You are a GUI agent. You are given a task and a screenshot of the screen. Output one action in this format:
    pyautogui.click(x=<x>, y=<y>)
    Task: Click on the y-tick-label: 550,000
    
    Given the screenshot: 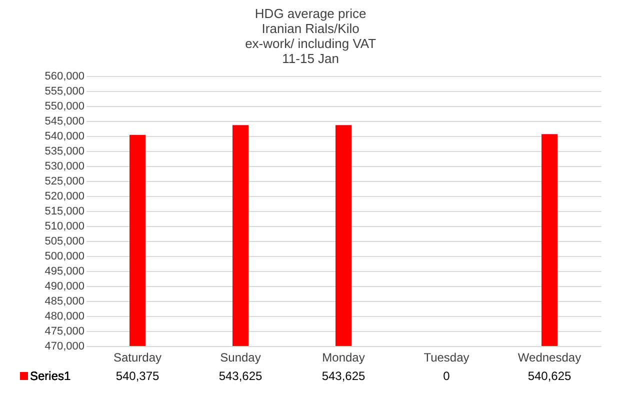 What is the action you would take?
    pyautogui.click(x=64, y=106)
    